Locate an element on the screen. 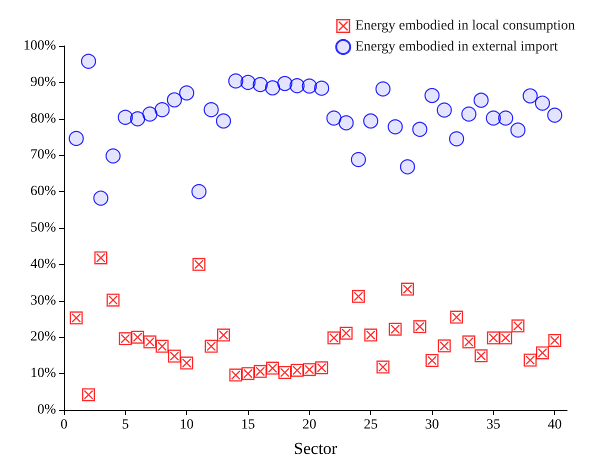  y-tick-label: 50% is located at coordinates (43, 228).